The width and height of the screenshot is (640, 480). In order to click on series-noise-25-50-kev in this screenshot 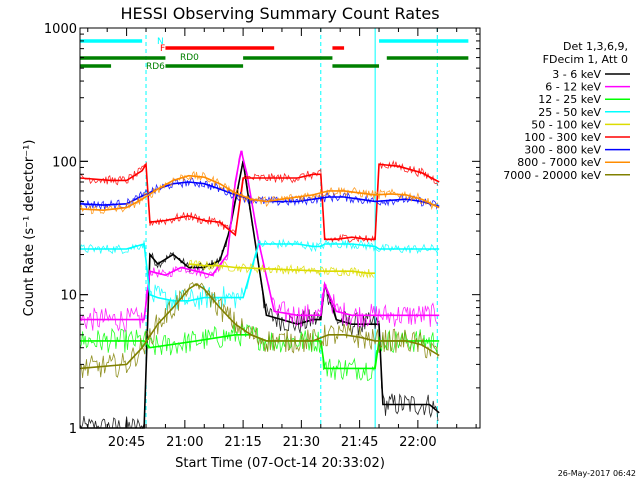, I will do `click(259, 274)`.